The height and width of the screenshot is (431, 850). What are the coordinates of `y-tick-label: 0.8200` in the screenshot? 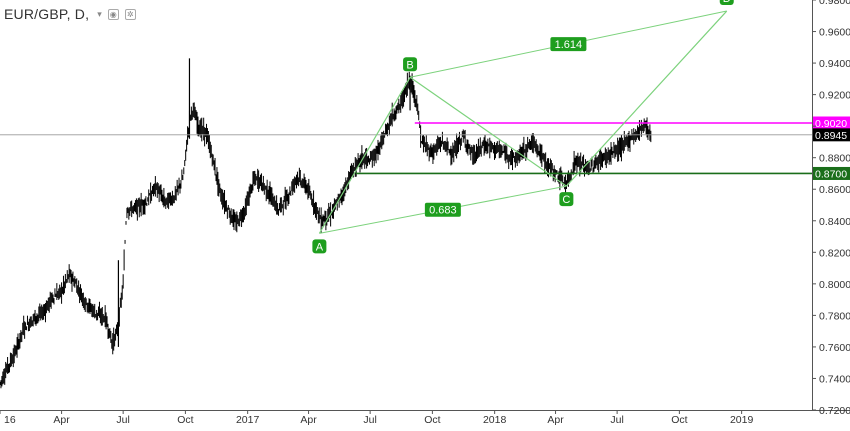 It's located at (834, 253).